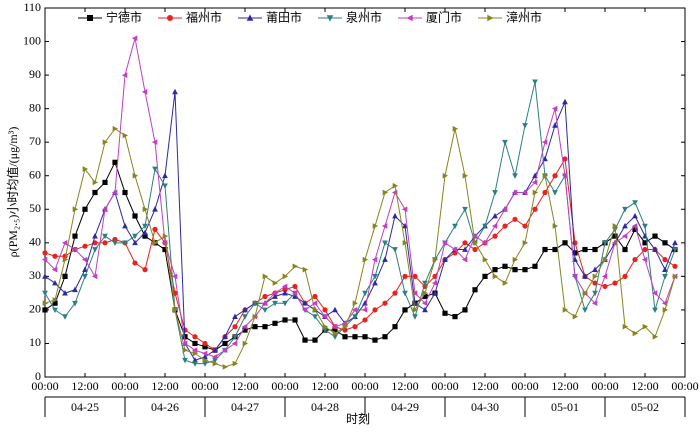 This screenshot has width=700, height=434. Describe the element at coordinates (245, 407) in the screenshot. I see `group-label: 04-27` at that location.